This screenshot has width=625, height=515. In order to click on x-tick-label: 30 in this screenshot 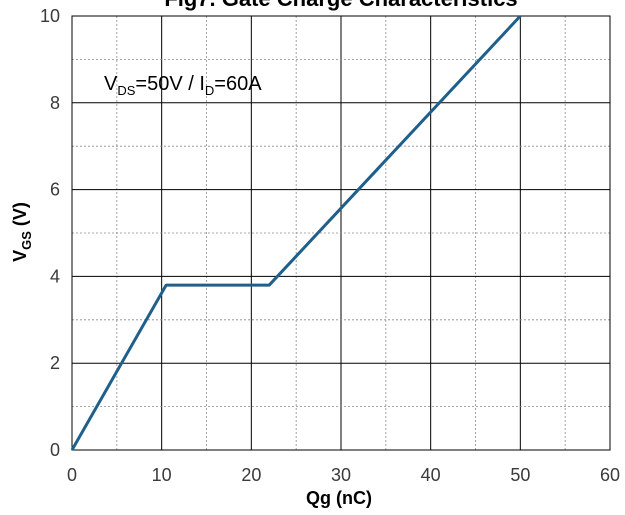, I will do `click(341, 475)`.